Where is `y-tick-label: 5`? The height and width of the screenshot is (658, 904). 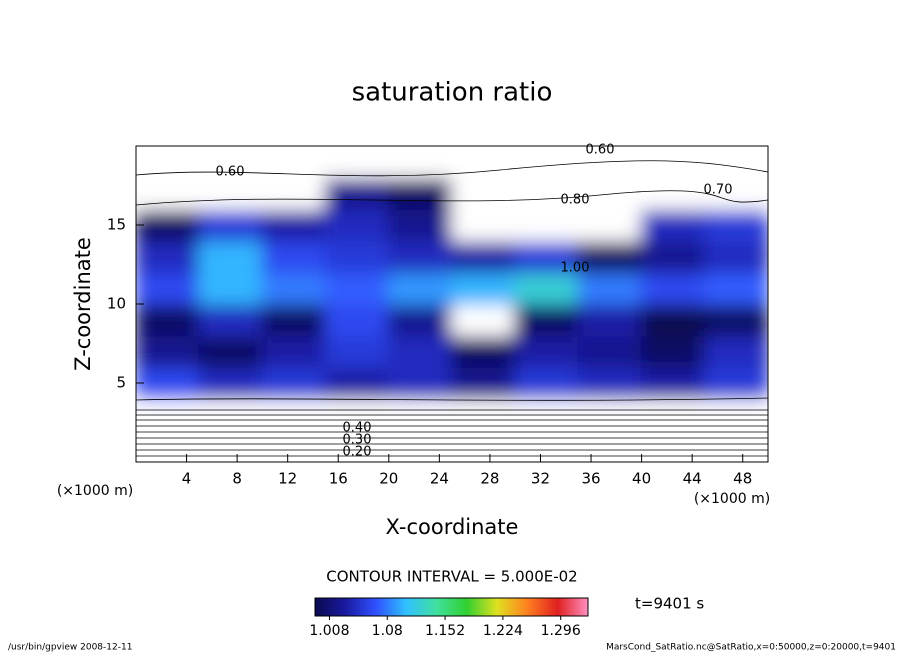 y-tick-label: 5 is located at coordinates (121, 383).